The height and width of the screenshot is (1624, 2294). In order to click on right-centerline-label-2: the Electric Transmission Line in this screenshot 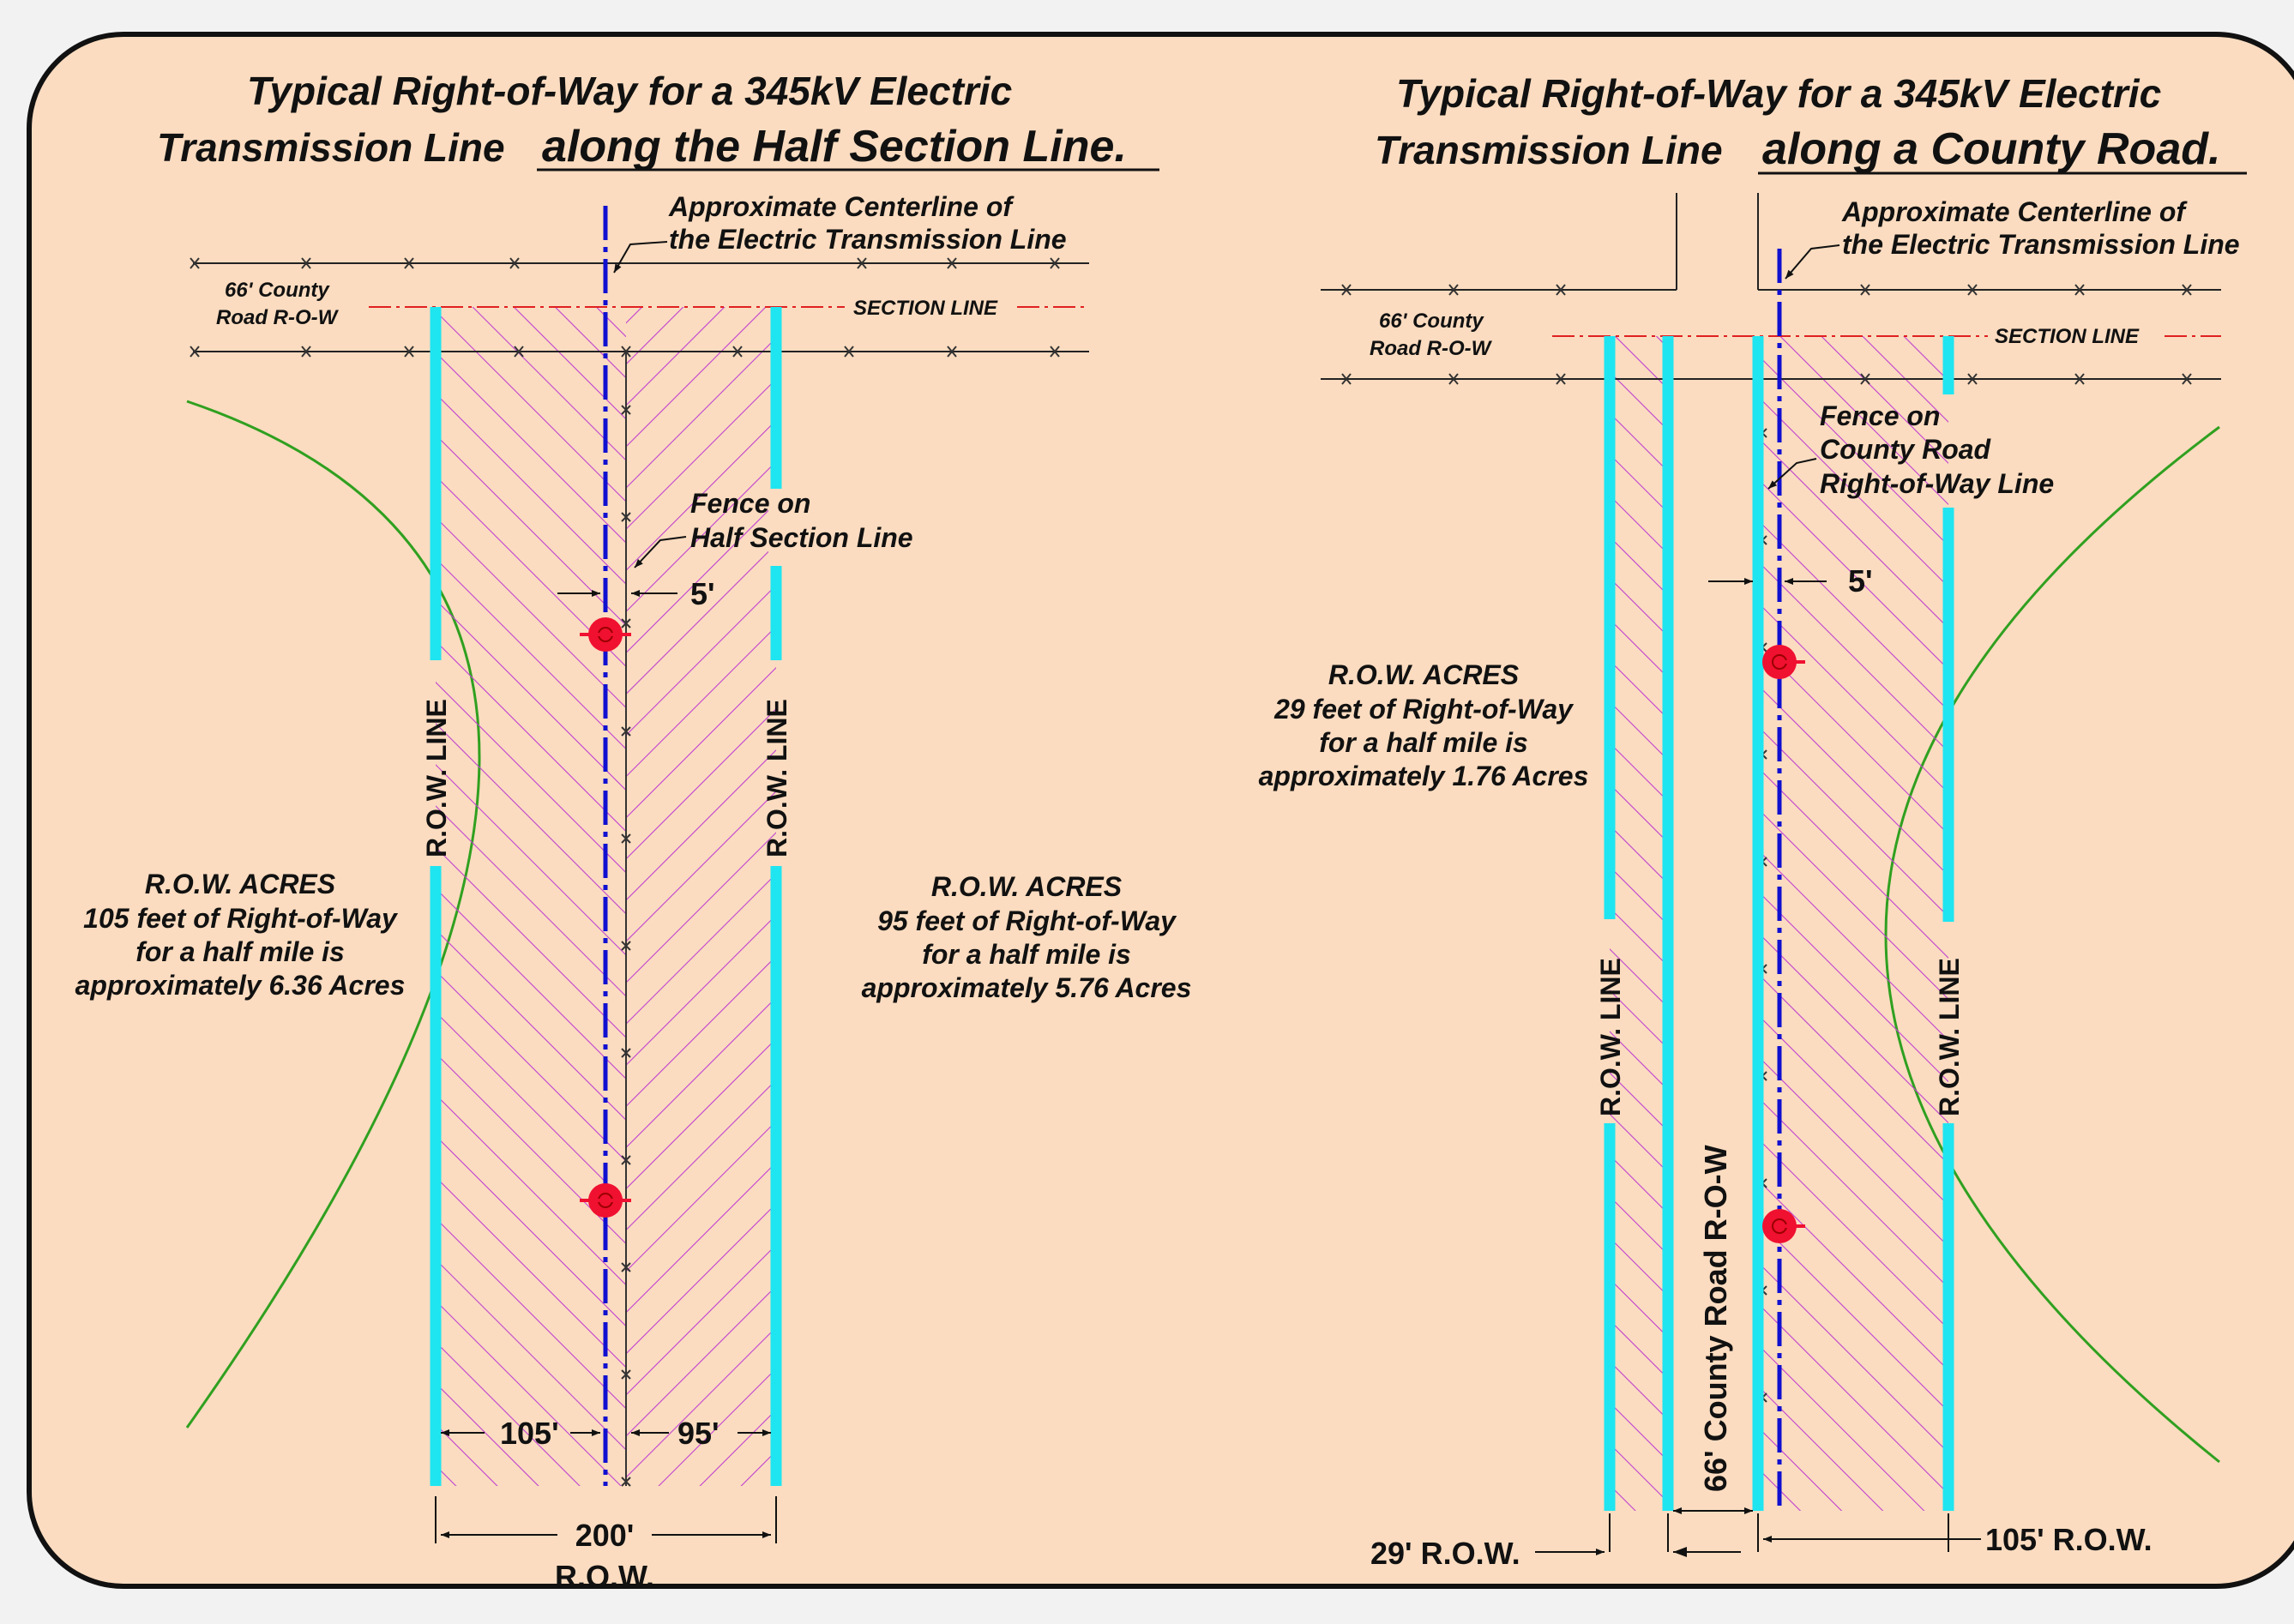, I will do `click(2041, 245)`.